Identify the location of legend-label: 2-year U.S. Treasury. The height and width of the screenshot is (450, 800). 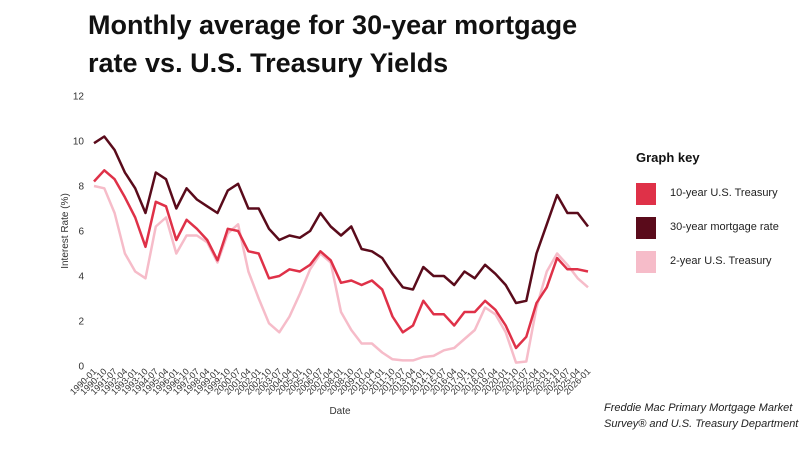
(721, 261).